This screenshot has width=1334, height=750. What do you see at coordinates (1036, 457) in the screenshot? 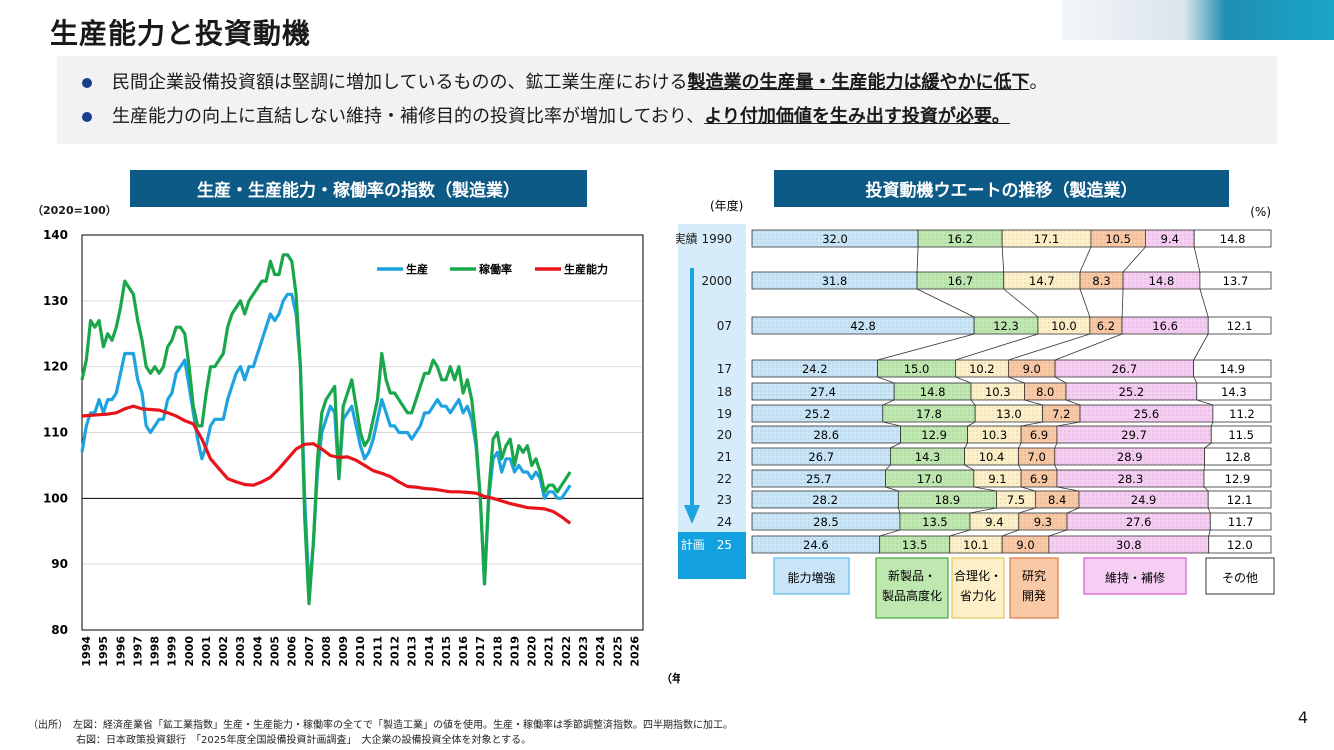
I see `bar-value-label: 7.0` at bounding box center [1036, 457].